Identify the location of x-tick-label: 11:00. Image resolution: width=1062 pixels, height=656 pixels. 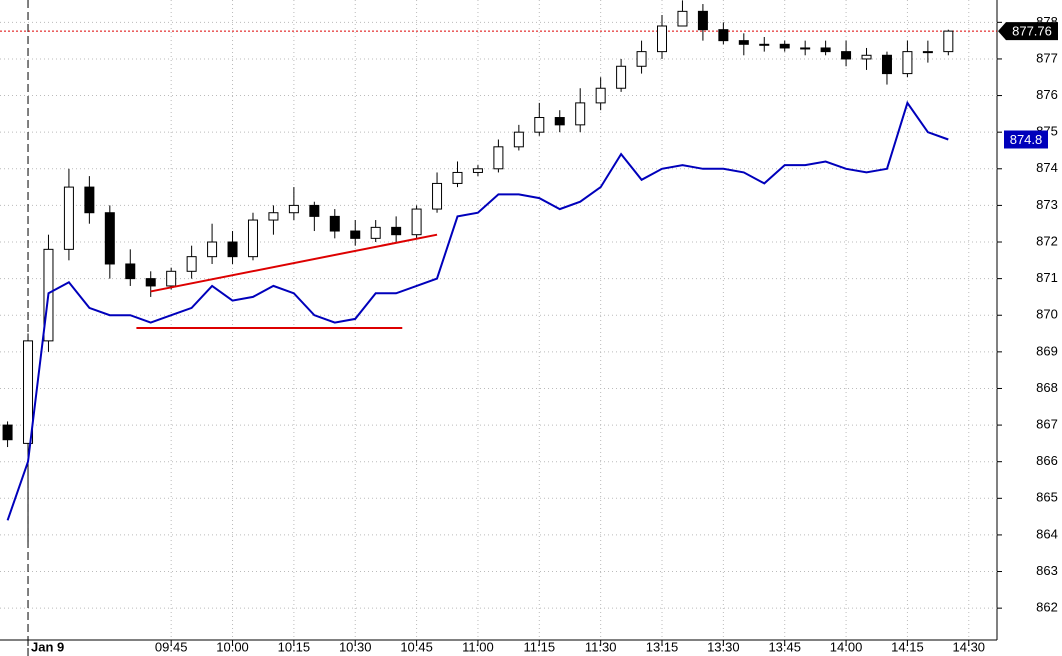
(478, 646).